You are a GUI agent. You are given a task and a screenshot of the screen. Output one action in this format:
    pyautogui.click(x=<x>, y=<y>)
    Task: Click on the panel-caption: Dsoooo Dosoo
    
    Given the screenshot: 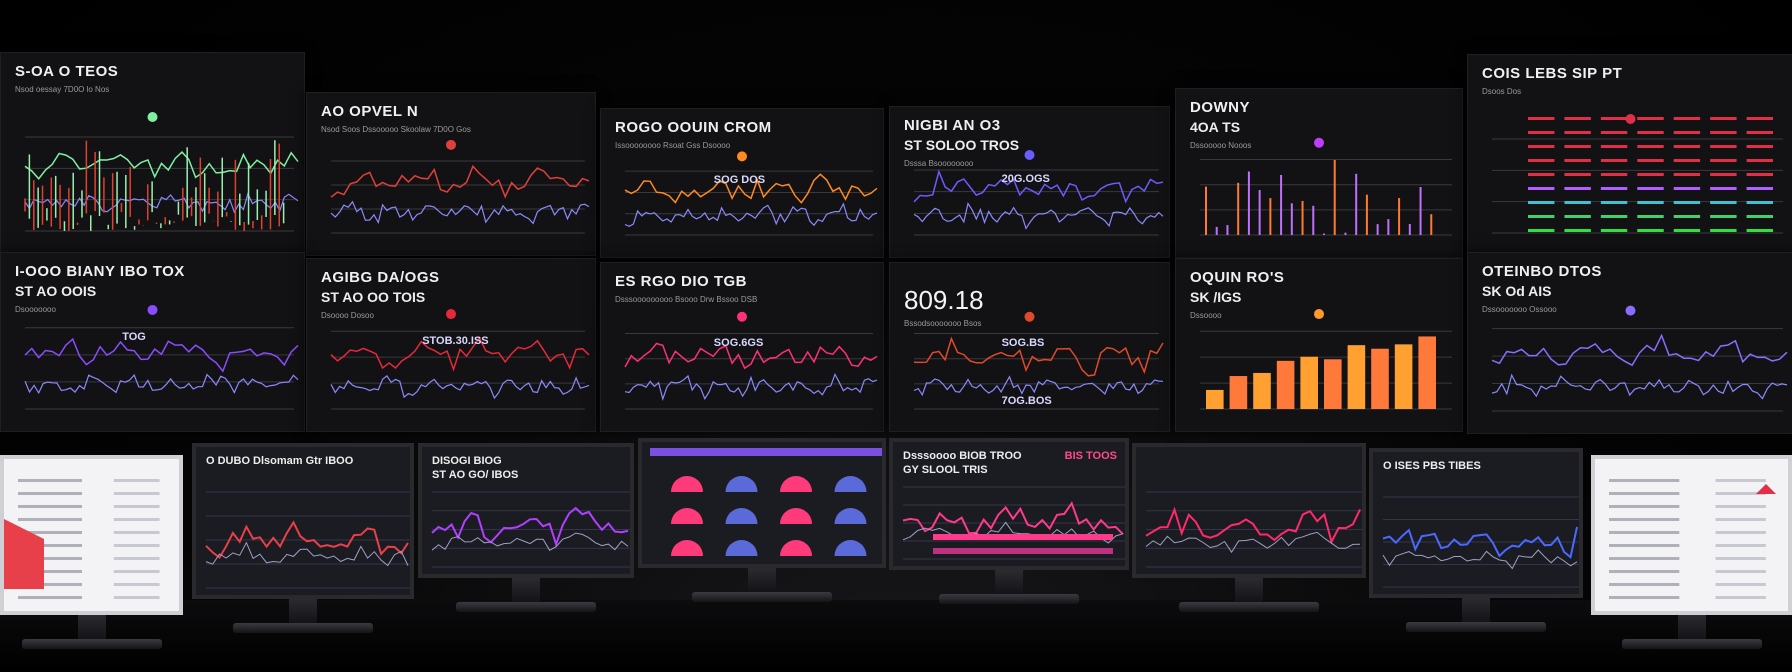 What is the action you would take?
    pyautogui.click(x=347, y=315)
    